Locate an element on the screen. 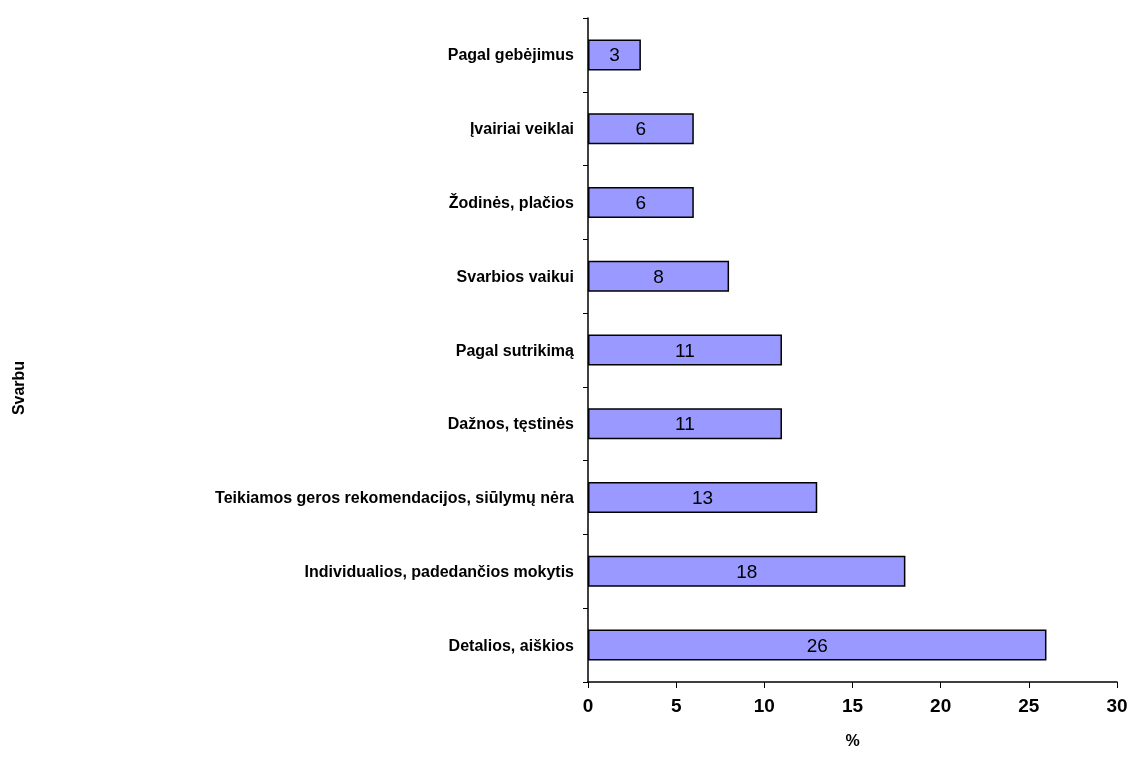 The height and width of the screenshot is (776, 1141). text: Svarbu is located at coordinates (18, 388).